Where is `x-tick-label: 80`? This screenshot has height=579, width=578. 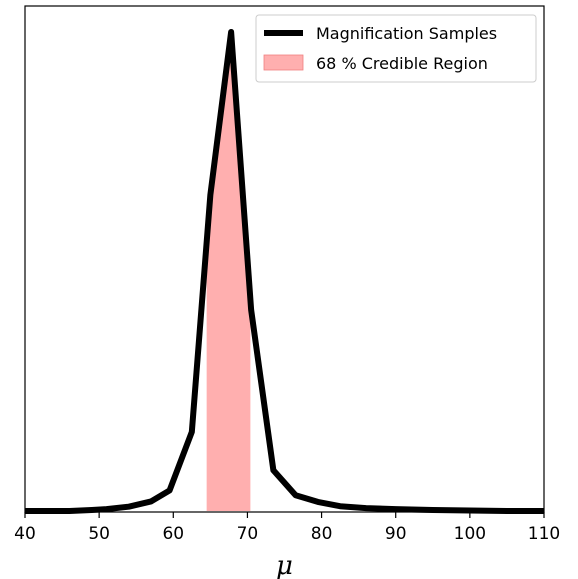
x-tick-label: 80 is located at coordinates (322, 534).